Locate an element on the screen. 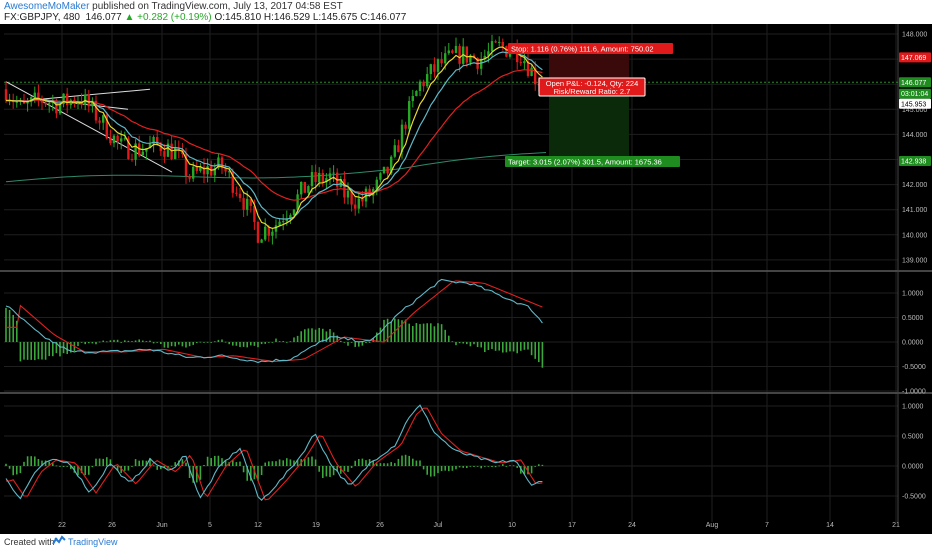 This screenshot has width=932, height=550. price-axis-badge-label: 03:01:04 is located at coordinates (914, 94).